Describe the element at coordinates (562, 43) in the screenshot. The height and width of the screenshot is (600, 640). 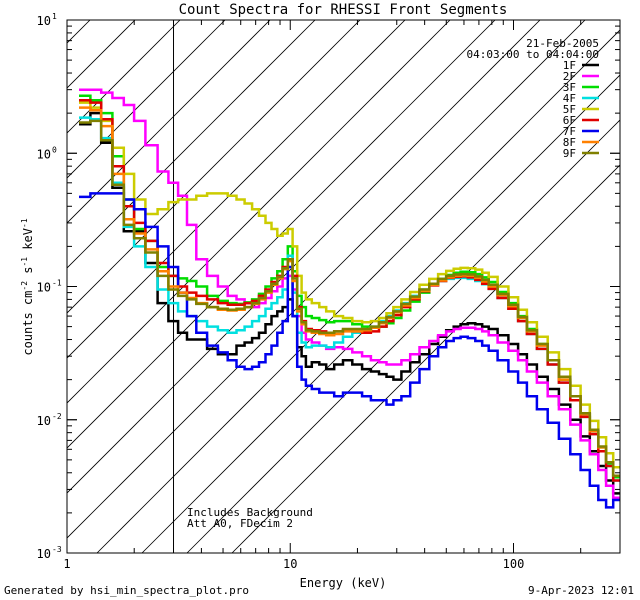
I see `chart-date: 21-Feb-2005` at that location.